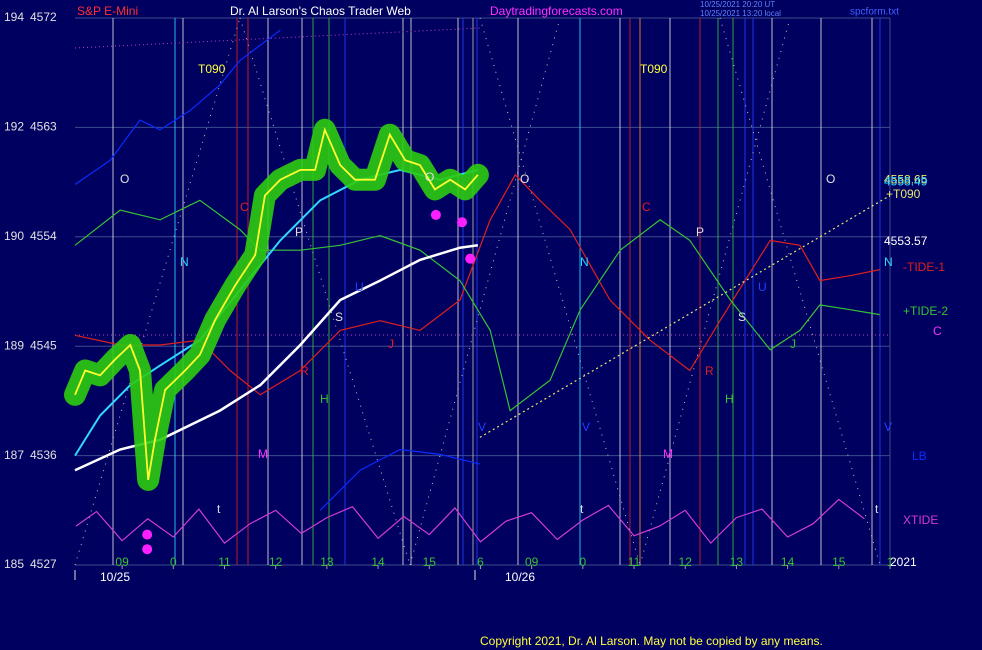  Describe the element at coordinates (556, 11) in the screenshot. I see `website: Daytradingforecasts.com` at that location.